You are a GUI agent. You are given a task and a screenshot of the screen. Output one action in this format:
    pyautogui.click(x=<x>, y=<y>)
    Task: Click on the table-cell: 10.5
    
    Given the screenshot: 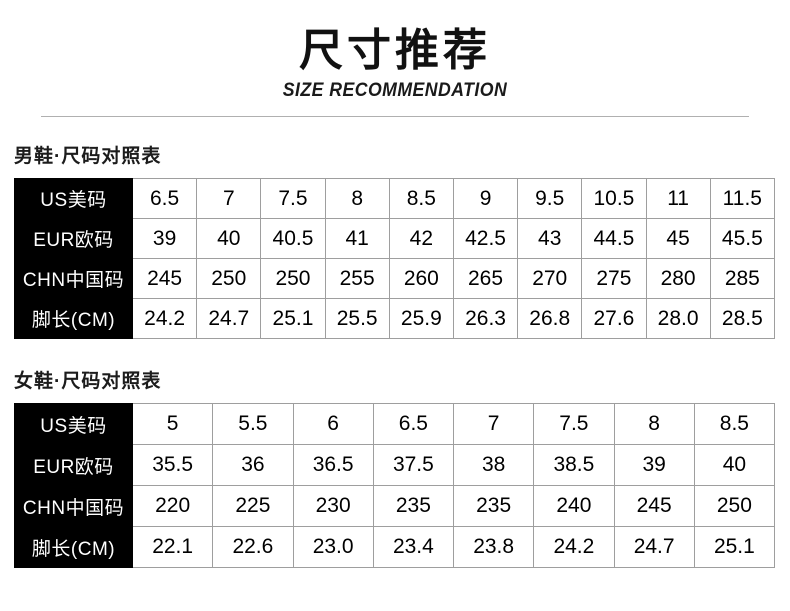 What is the action you would take?
    pyautogui.click(x=614, y=199)
    